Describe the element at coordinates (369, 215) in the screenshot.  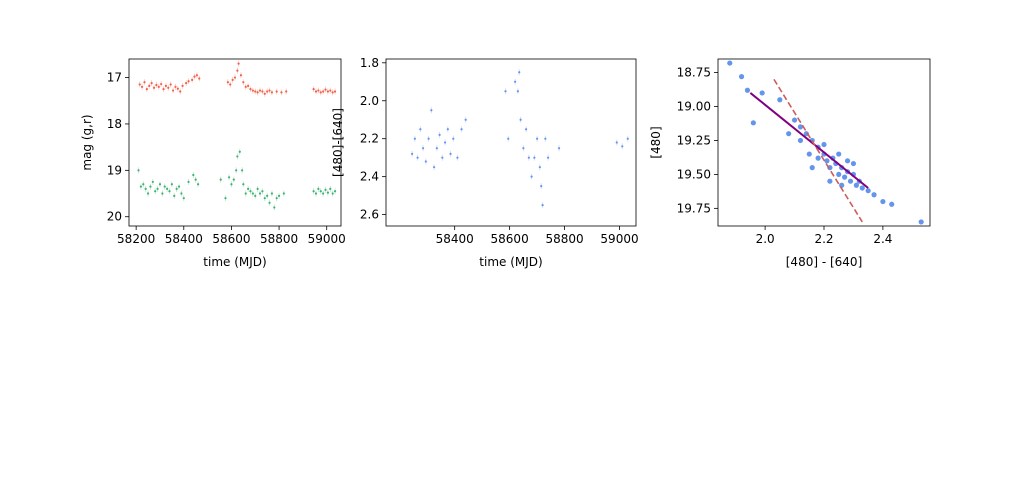
I see `y-tick-label: 2.6` at that location.